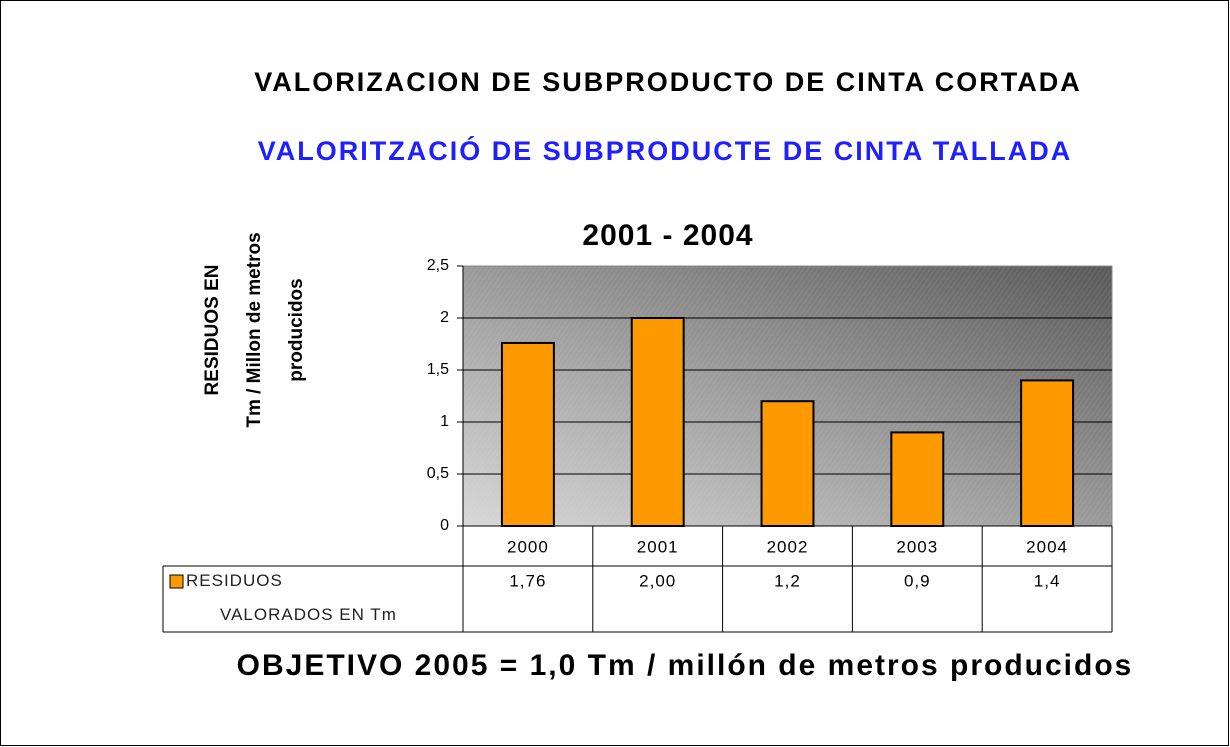  Describe the element at coordinates (296, 329) in the screenshot. I see `y-axis-label-line: producidos` at that location.